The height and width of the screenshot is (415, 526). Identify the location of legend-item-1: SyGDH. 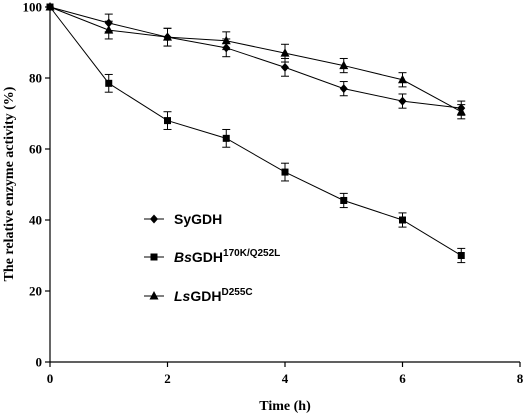
(183, 219).